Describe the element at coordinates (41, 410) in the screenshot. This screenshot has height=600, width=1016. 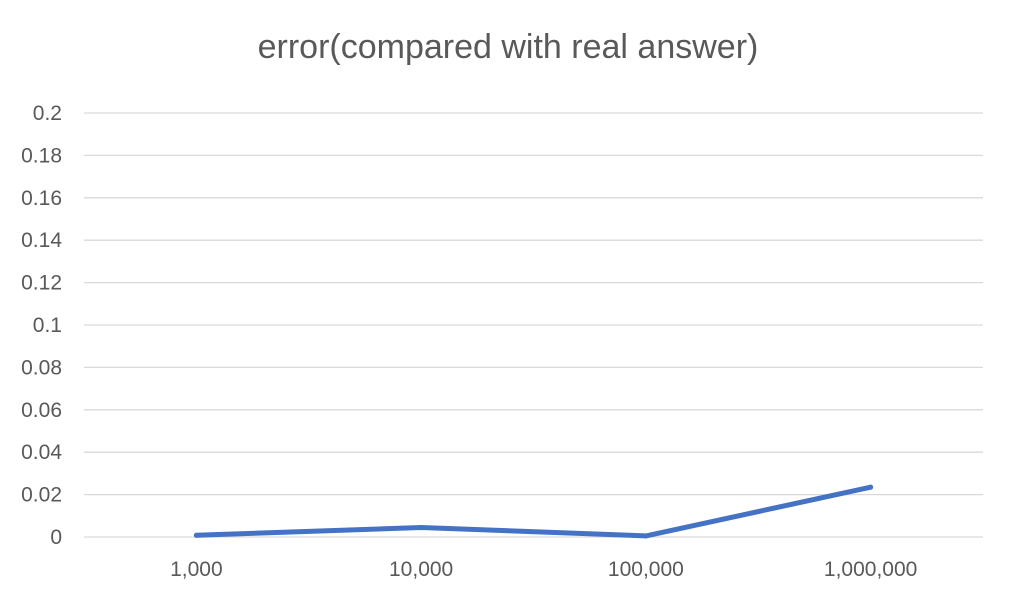
I see `y-tick-label: 0.06` at that location.